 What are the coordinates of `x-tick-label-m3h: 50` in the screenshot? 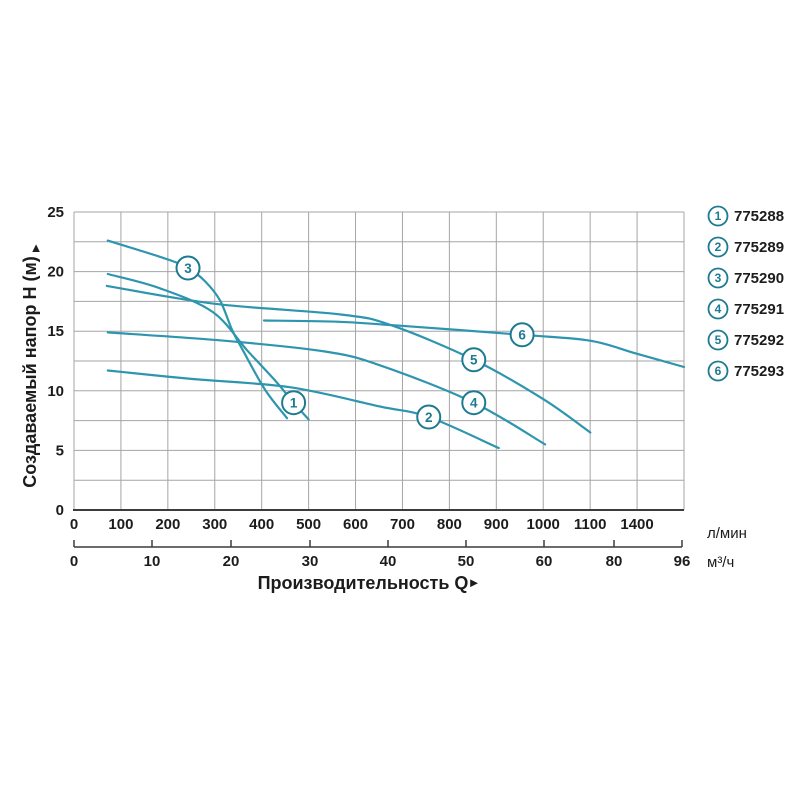 It's located at (466, 561).